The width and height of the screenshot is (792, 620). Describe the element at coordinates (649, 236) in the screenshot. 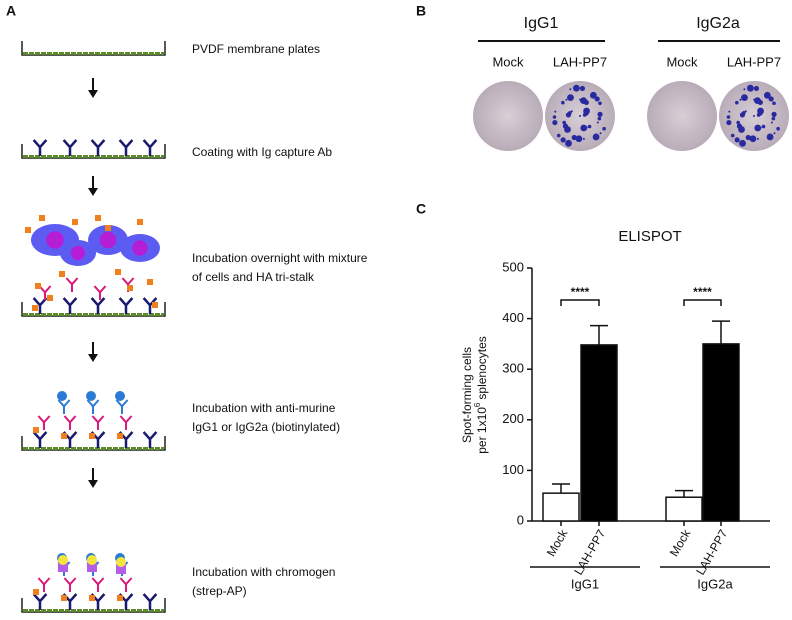

I see `chart-title: ELISPOT` at that location.